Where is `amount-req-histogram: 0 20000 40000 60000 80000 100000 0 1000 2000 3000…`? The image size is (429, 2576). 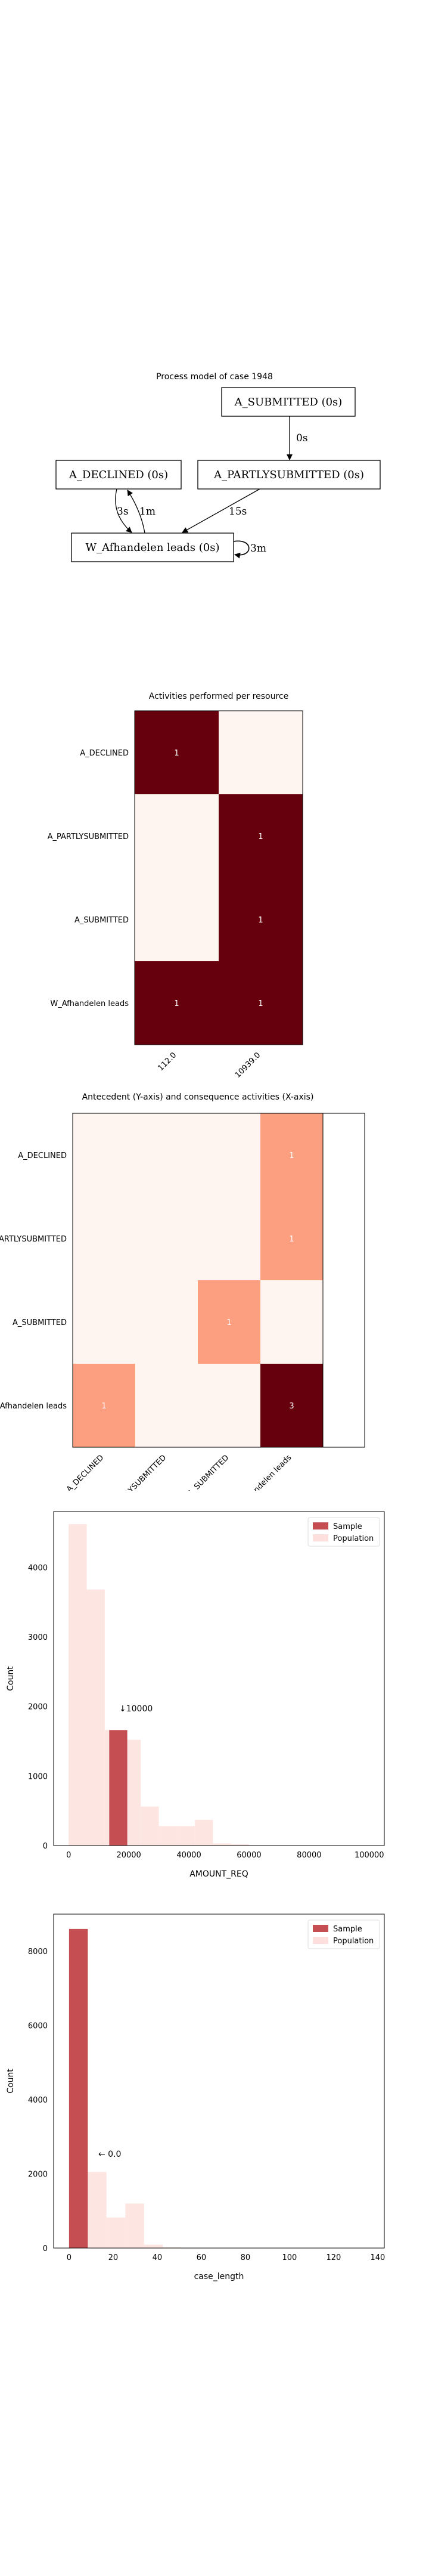
amount-req-histogram: 0 20000 40000 60000 80000 100000 0 1000 2000 3000… is located at coordinates (195, 1695).